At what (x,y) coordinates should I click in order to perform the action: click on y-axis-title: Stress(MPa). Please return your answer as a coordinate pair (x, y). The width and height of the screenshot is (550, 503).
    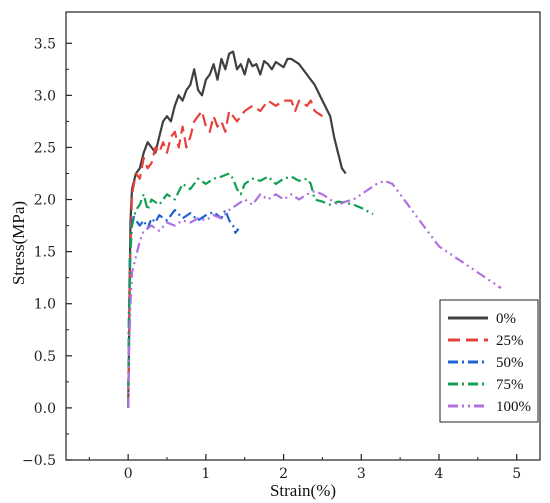
    Looking at the image, I should click on (18, 243).